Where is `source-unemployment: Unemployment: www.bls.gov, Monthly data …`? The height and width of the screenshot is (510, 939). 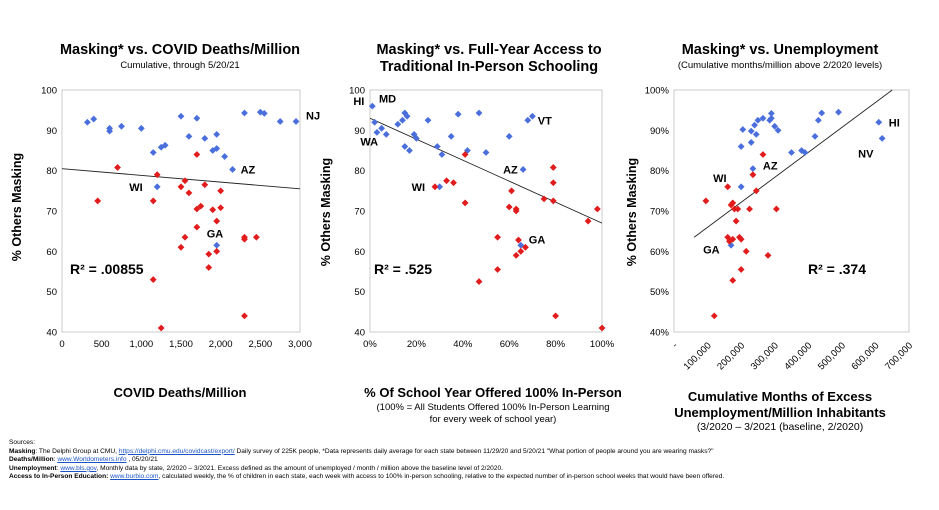
source-unemployment: Unemployment: www.bls.gov, Monthly data … is located at coordinates (256, 468).